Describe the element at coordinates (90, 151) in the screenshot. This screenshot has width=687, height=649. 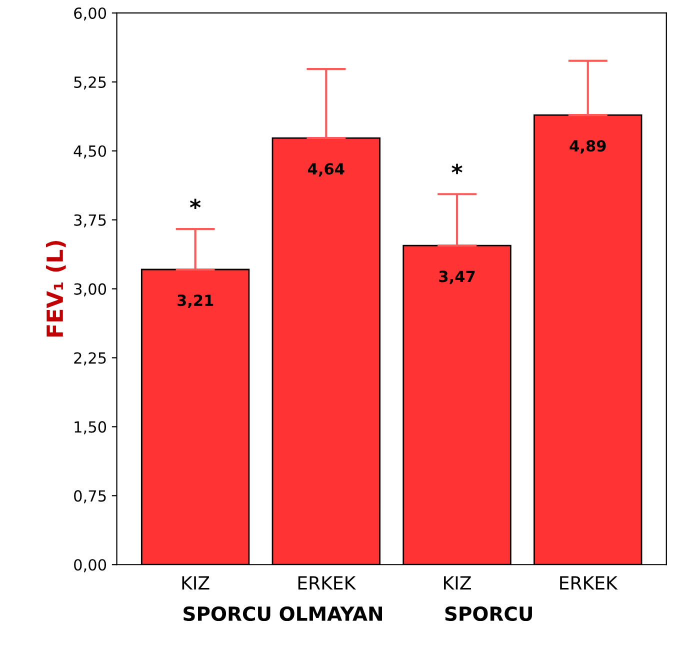
I see `y-tick-label: 4,50` at that location.